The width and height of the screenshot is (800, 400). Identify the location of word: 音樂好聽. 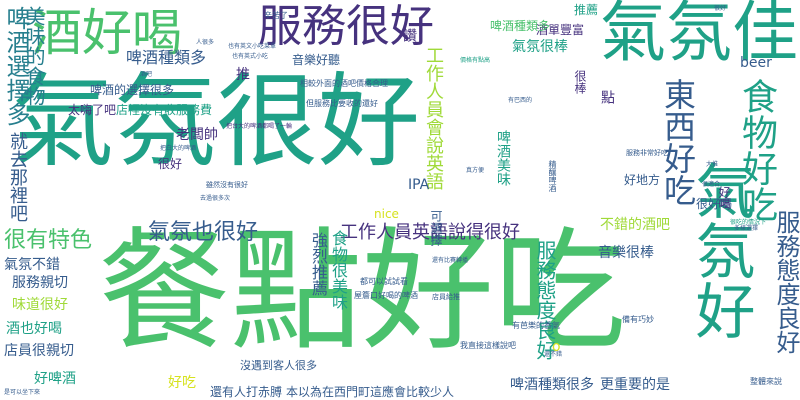
(316, 60).